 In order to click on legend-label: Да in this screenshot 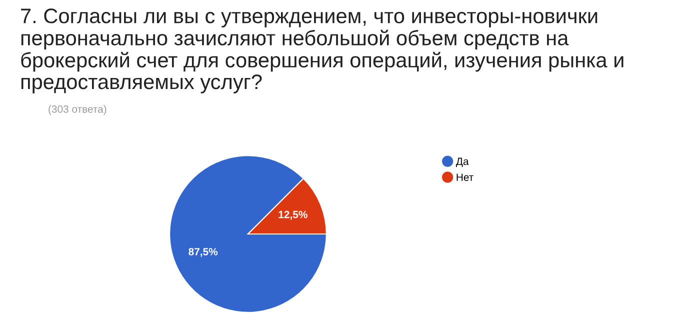, I will do `click(462, 162)`.